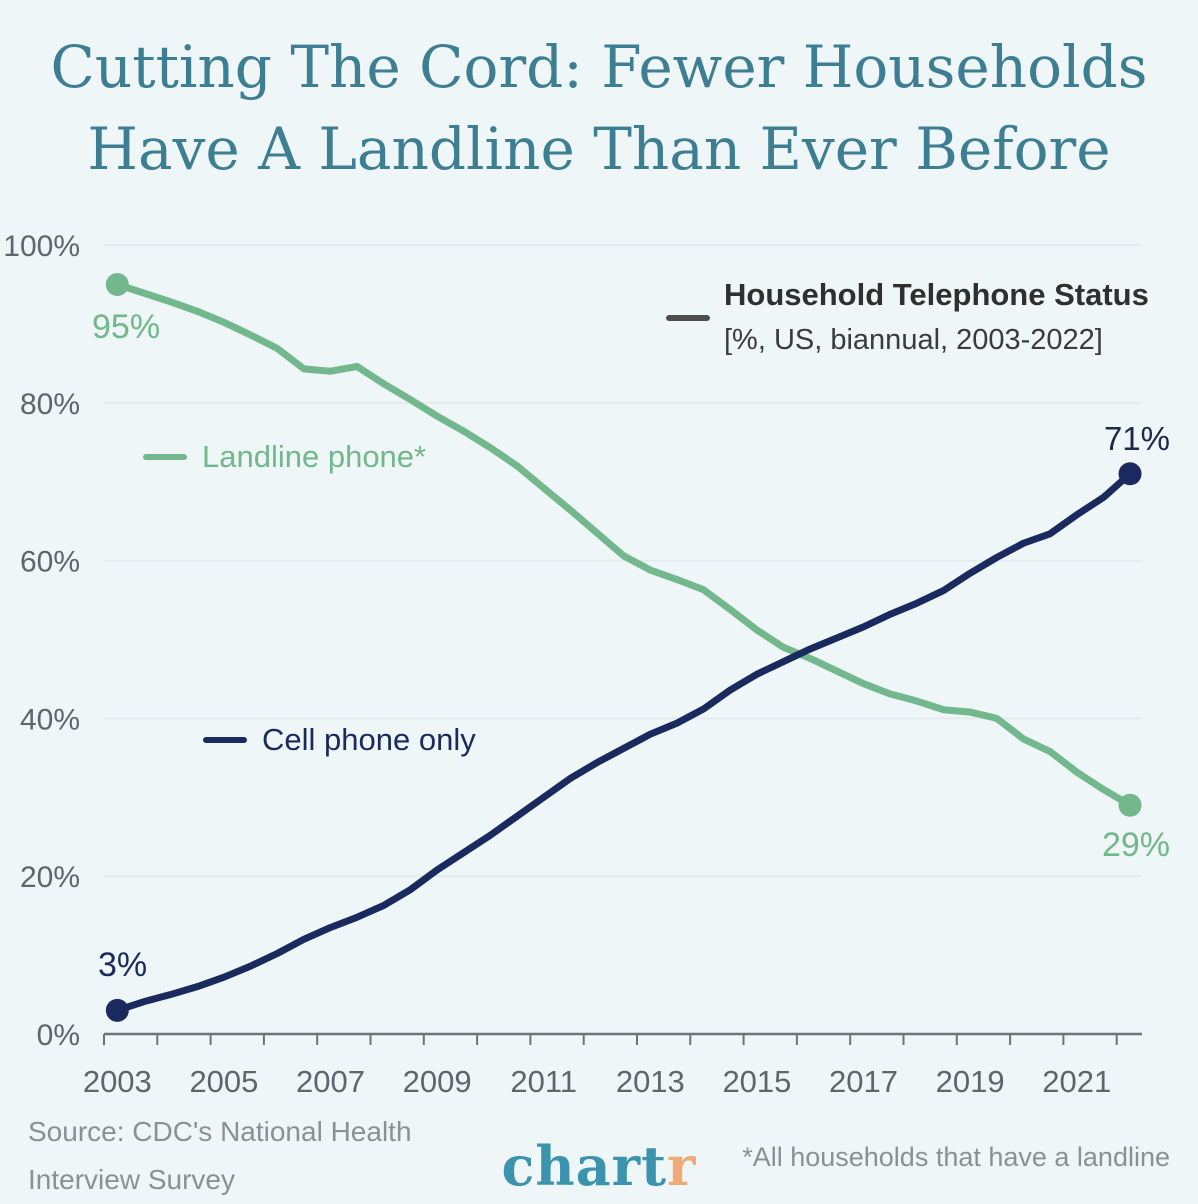 Image resolution: width=1198 pixels, height=1204 pixels. Describe the element at coordinates (650, 1081) in the screenshot. I see `x-tick-label-2013: 2013` at that location.